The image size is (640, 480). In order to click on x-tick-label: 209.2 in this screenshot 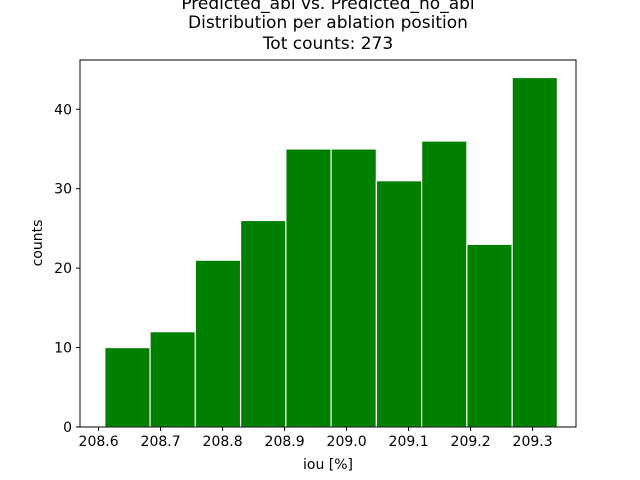, I will do `click(471, 442)`.